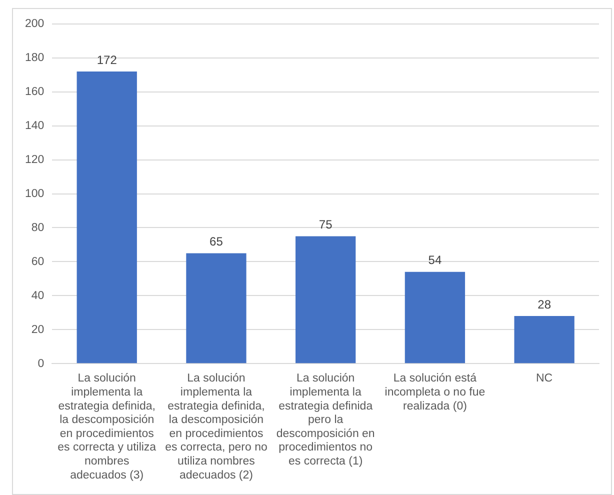  Describe the element at coordinates (325, 225) in the screenshot. I see `data-label: 75` at that location.